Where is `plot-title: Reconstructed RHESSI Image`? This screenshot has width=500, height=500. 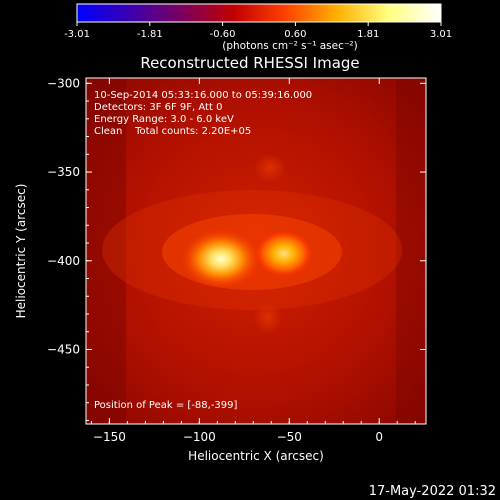 plot-title: Reconstructed RHESSI Image is located at coordinates (249, 63).